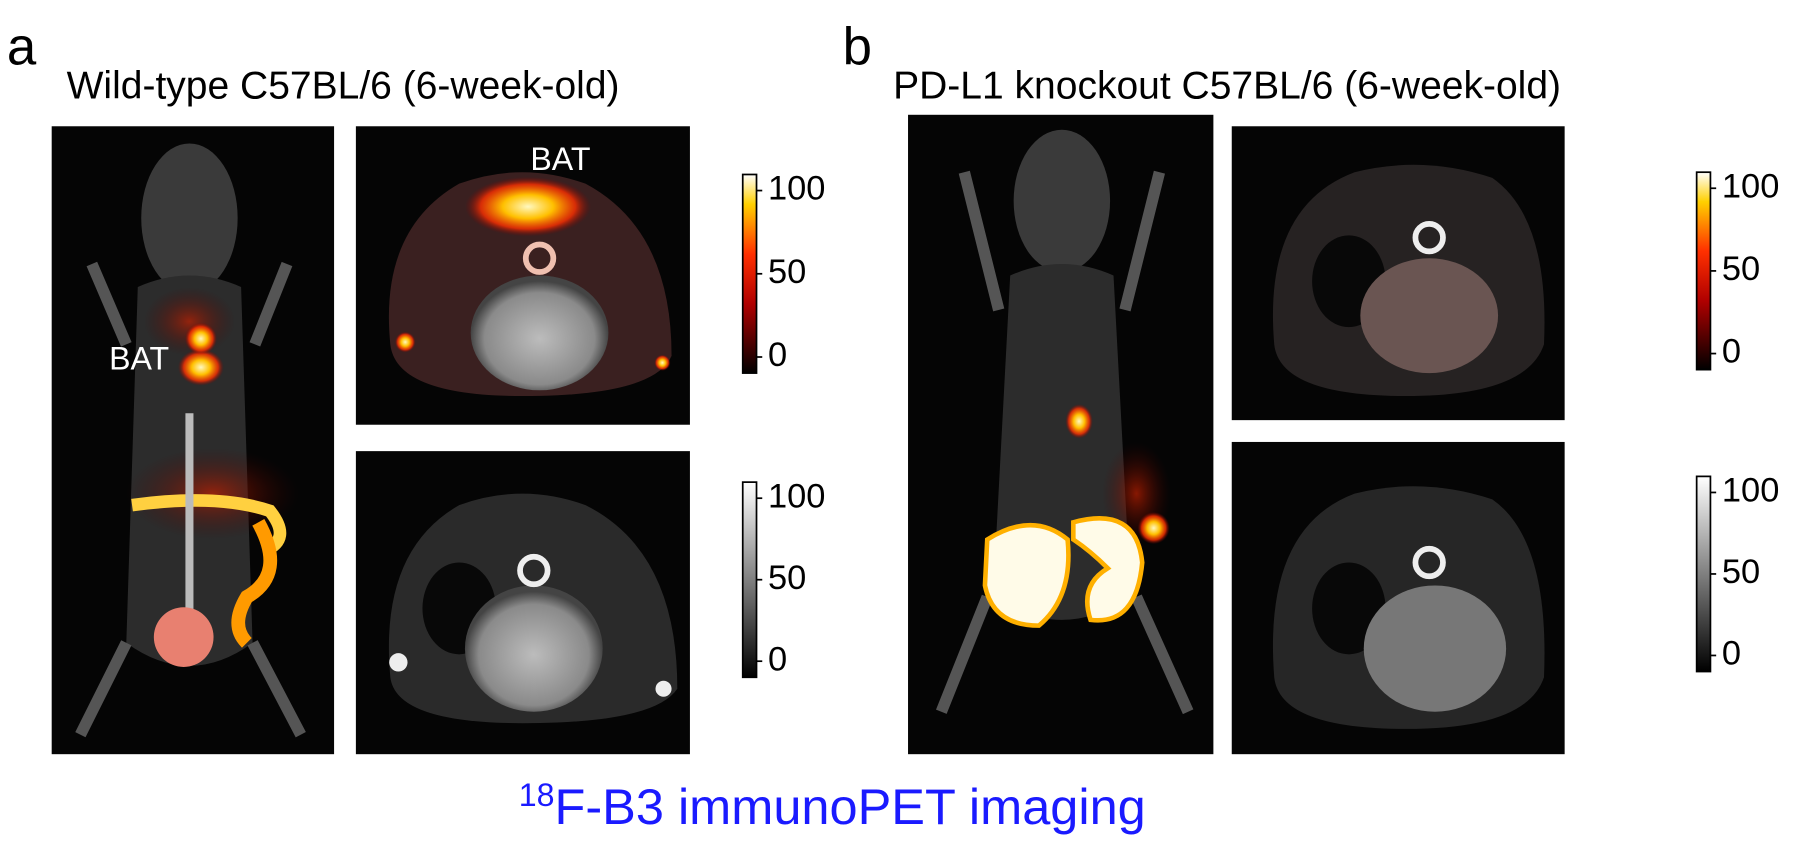 The image size is (1800, 849). What do you see at coordinates (193, 440) in the screenshot?
I see `whole-body-image: BAT` at bounding box center [193, 440].